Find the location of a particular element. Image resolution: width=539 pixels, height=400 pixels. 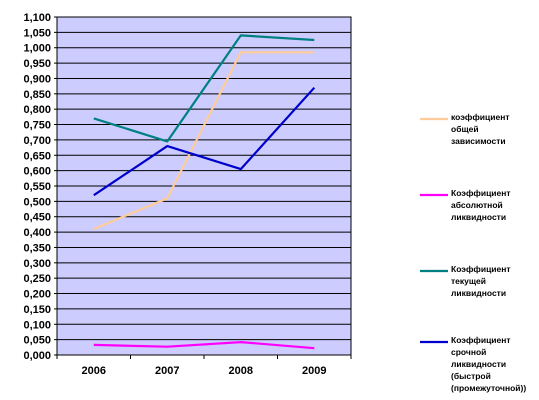

y-tick-label: 0,000 is located at coordinates (37, 356).